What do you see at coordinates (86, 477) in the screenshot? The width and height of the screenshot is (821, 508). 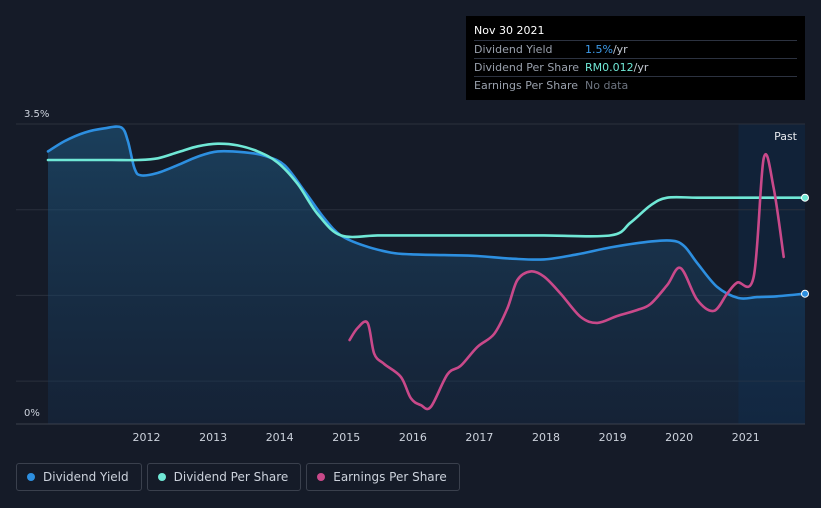 I see `legend-label: Dividend Yield` at bounding box center [86, 477].